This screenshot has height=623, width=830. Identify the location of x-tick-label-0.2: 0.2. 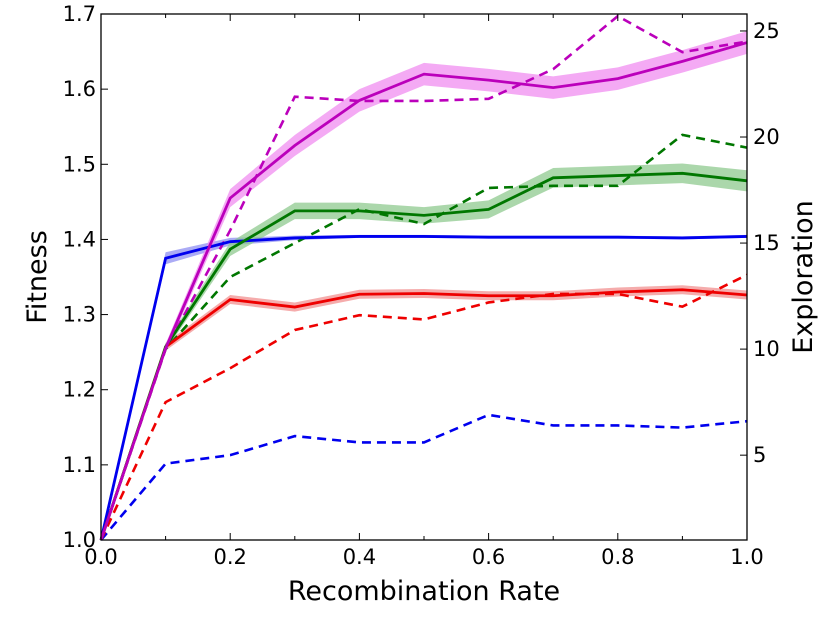
(229, 557).